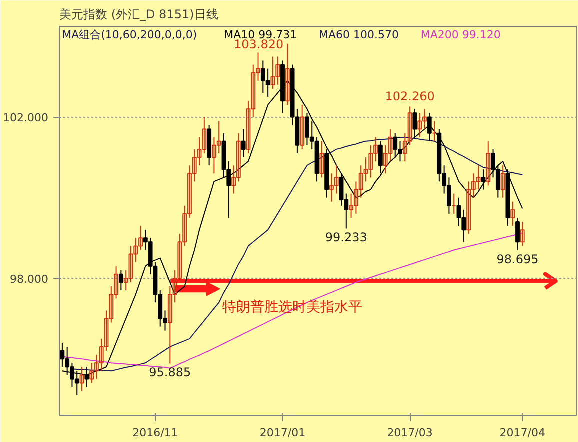 This screenshot has width=578, height=442. What do you see at coordinates (517, 259) in the screenshot?
I see `annotation: 98.695` at bounding box center [517, 259].